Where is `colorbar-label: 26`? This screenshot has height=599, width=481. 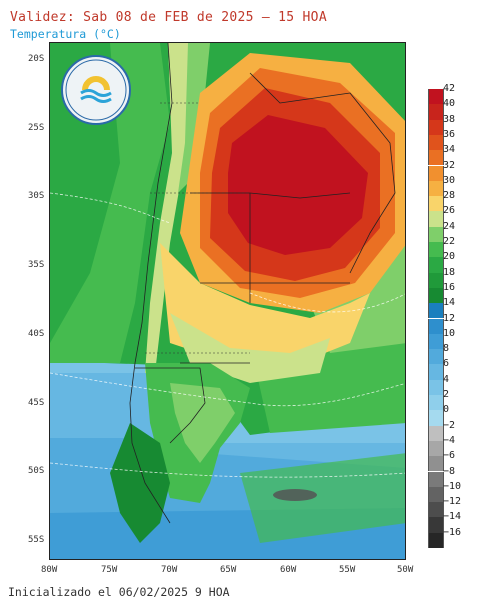 colorbar-label: 26 is located at coordinates (449, 211).